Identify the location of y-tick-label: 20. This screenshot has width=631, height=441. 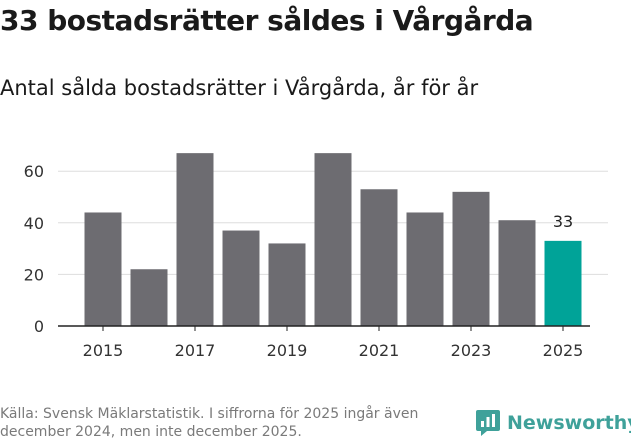
(34, 274).